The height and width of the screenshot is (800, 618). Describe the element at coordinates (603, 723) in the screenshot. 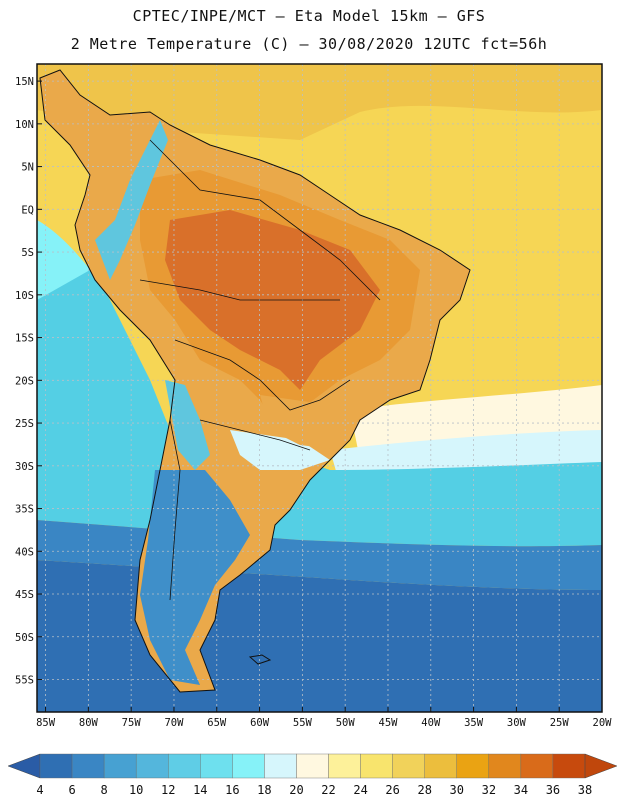

I see `lon-label: 20W` at that location.